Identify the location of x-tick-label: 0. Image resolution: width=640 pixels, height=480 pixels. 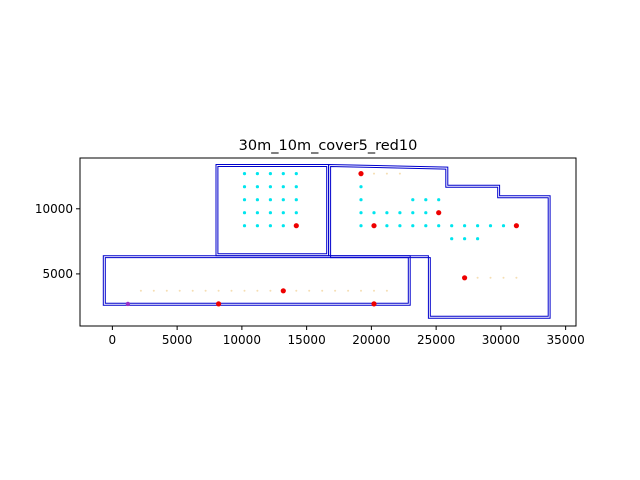
(113, 340).